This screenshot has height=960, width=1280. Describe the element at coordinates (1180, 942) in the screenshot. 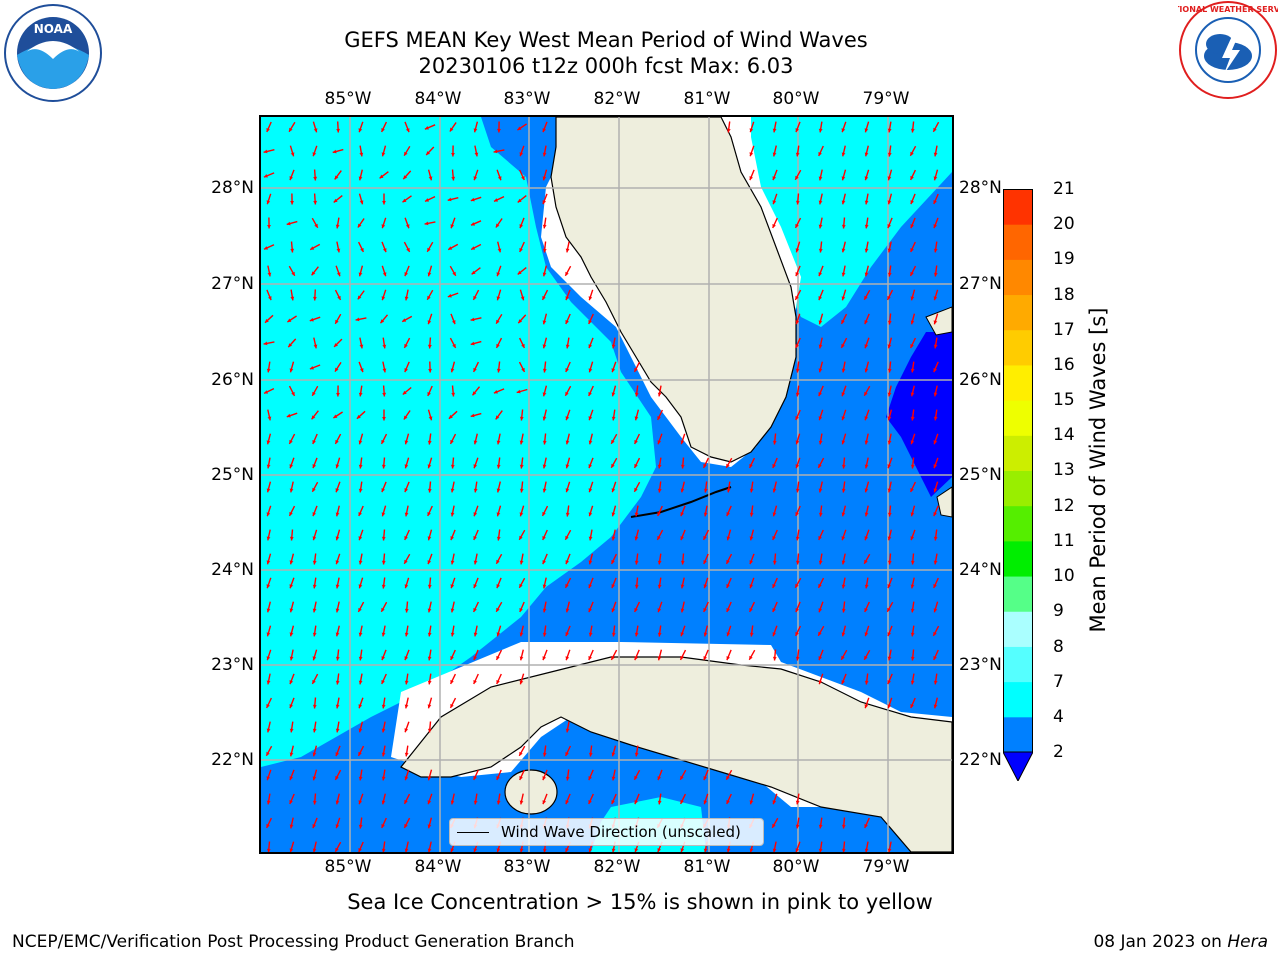

I see `footer-date: 08 Jan 2023 on Hera` at that location.